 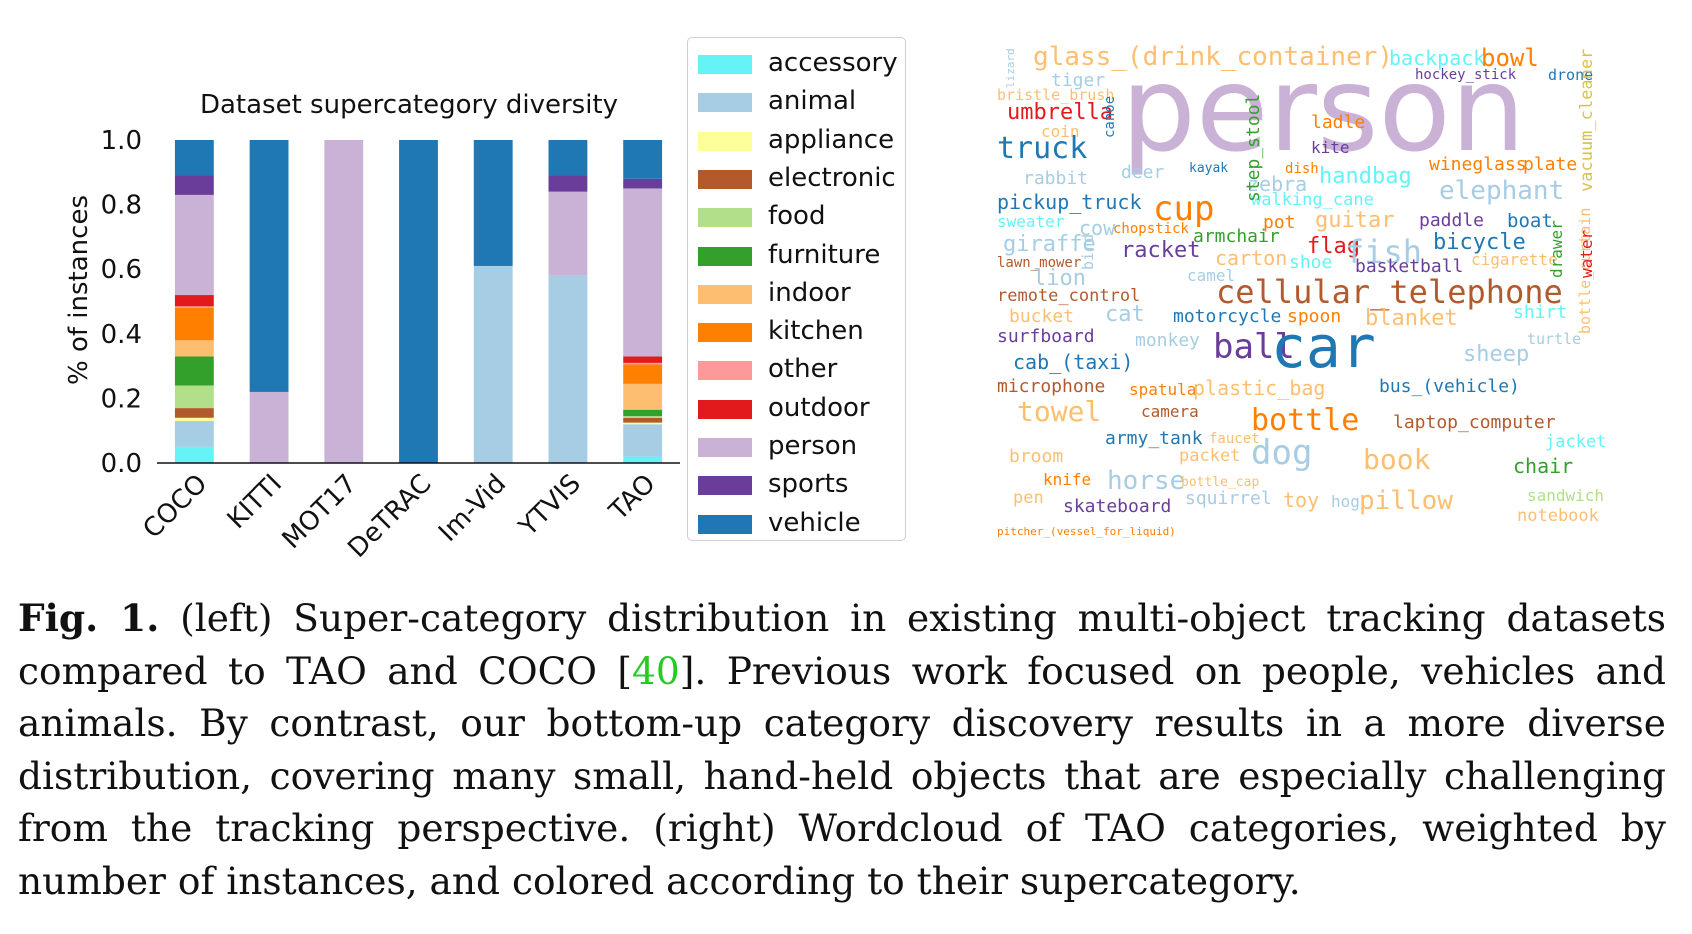 What do you see at coordinates (1452, 220) in the screenshot?
I see `wordcloud-word: paddle` at bounding box center [1452, 220].